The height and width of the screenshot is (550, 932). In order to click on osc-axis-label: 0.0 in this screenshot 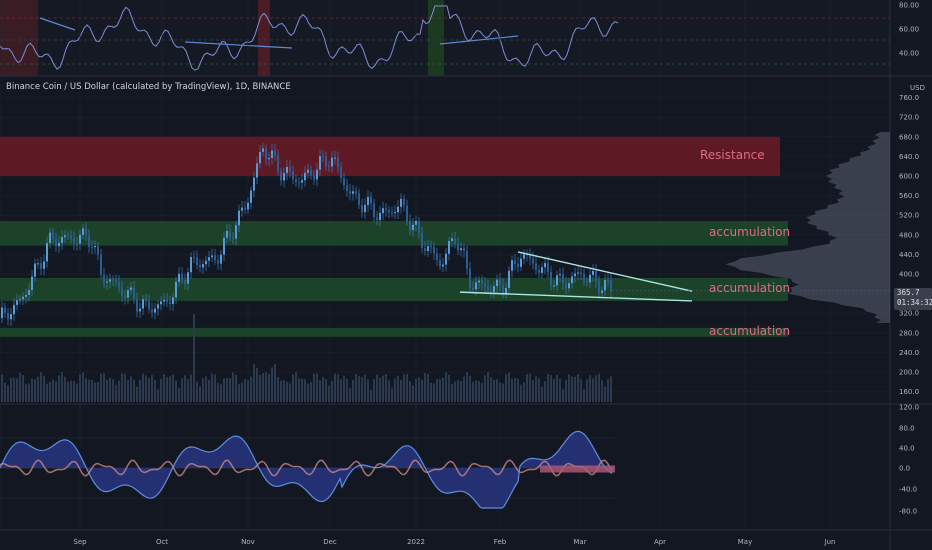, I will do `click(904, 469)`.